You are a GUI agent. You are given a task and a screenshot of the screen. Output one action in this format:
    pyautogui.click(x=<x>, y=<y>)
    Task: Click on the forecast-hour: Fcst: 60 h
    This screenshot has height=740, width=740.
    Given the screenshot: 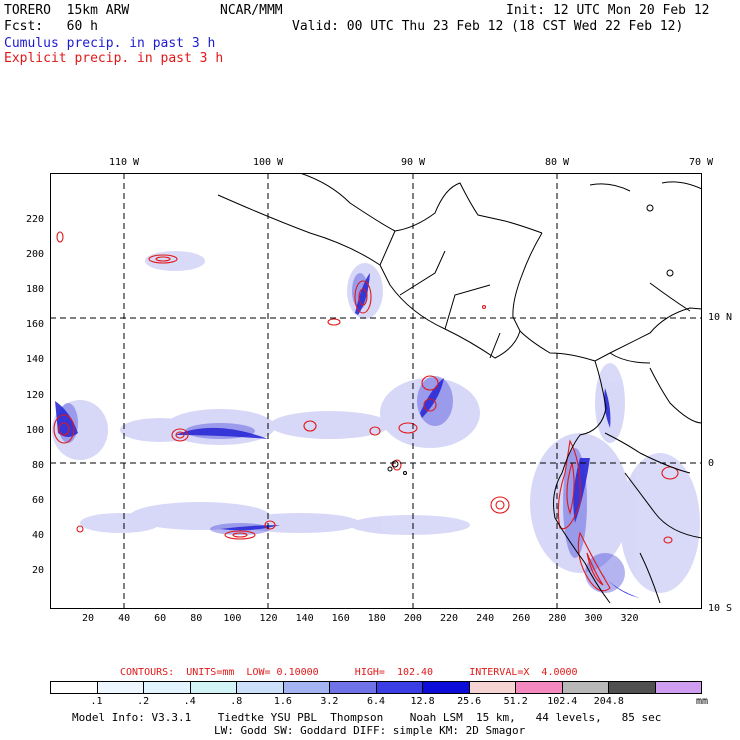 What is the action you would take?
    pyautogui.click(x=51, y=26)
    